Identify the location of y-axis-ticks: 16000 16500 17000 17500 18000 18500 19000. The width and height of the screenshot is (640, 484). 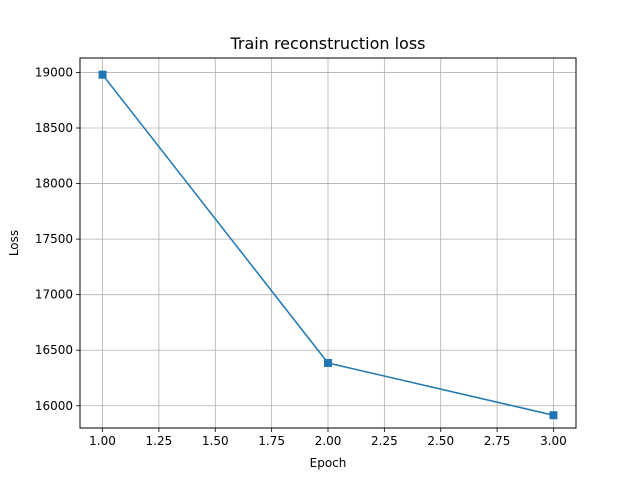
(57, 239).